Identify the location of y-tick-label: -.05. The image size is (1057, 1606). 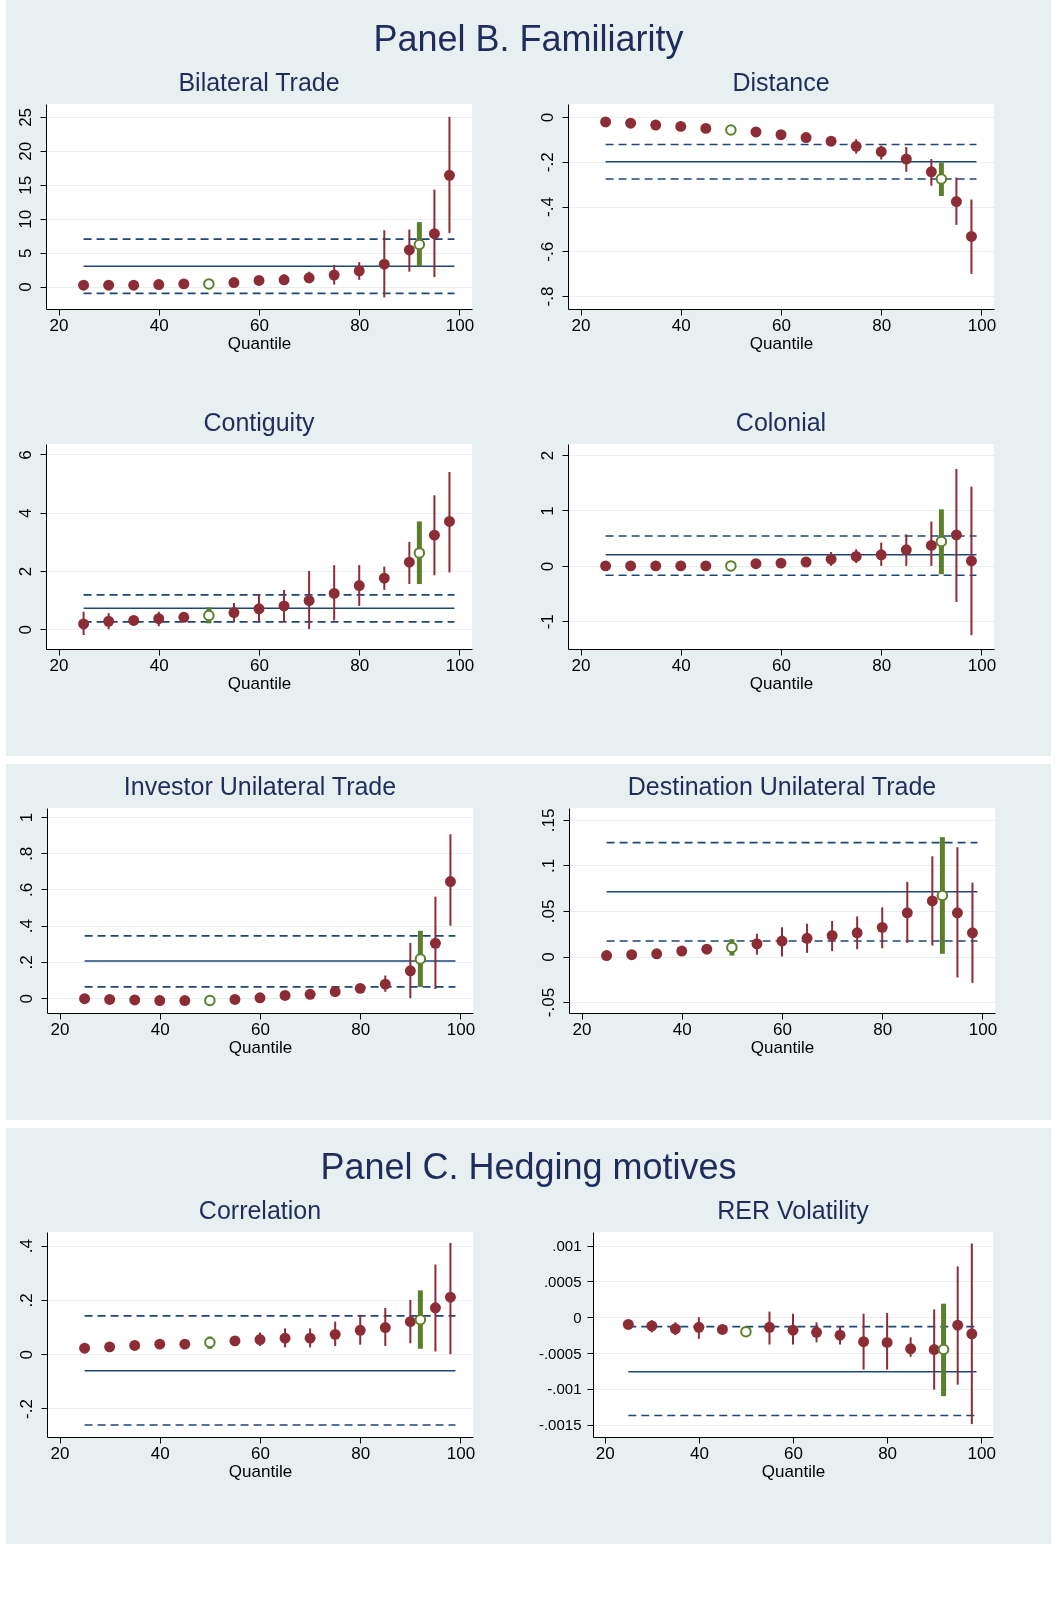
(548, 1002).